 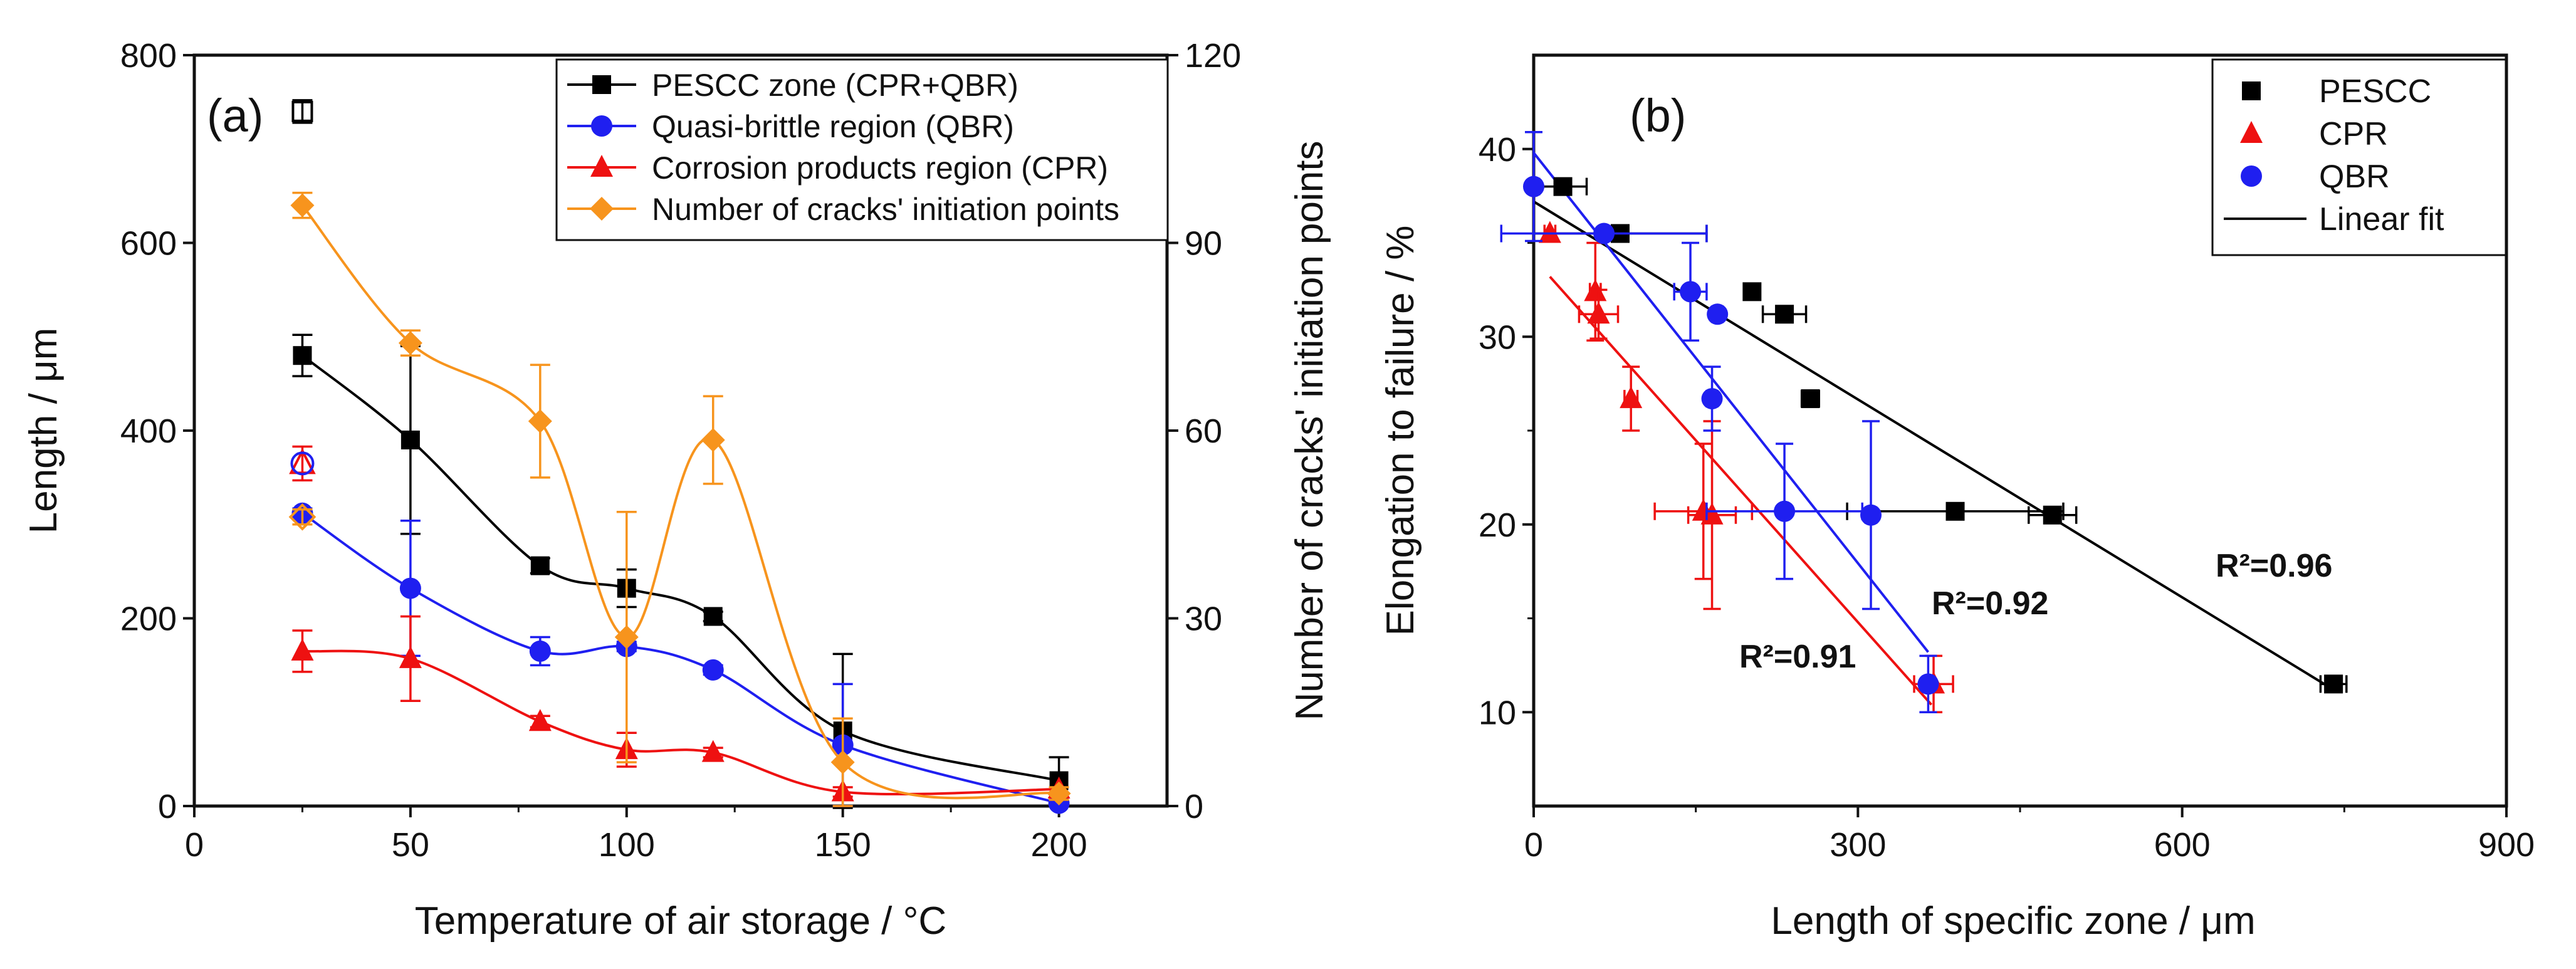 What do you see at coordinates (1213, 56) in the screenshot?
I see `panel-a-y2-tick-label: 120` at bounding box center [1213, 56].